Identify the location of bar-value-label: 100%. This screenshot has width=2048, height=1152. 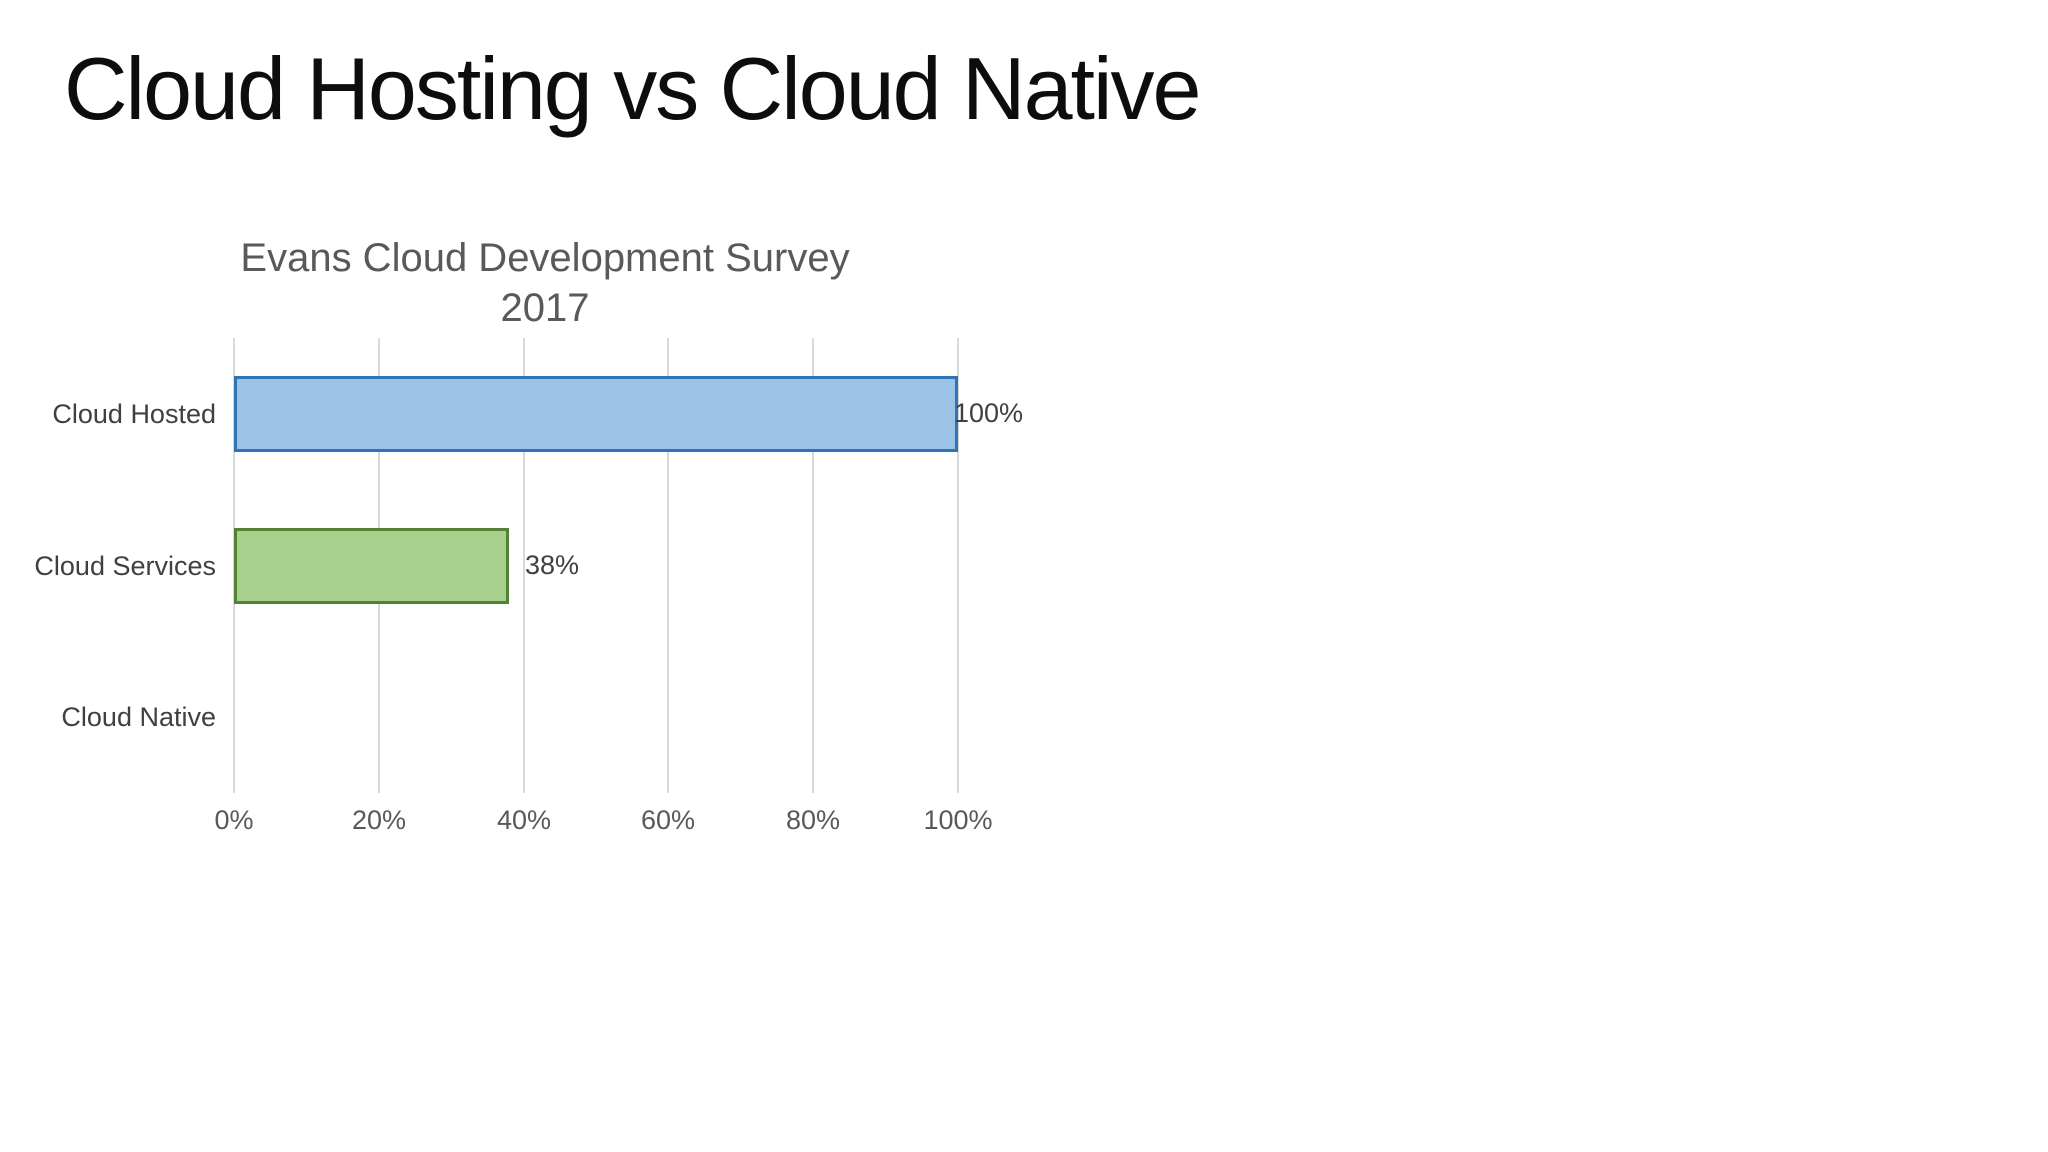
(989, 413).